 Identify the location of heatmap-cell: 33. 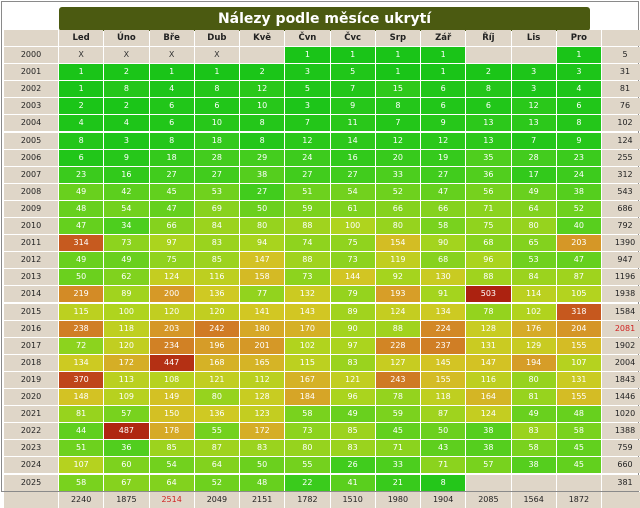
(397, 465).